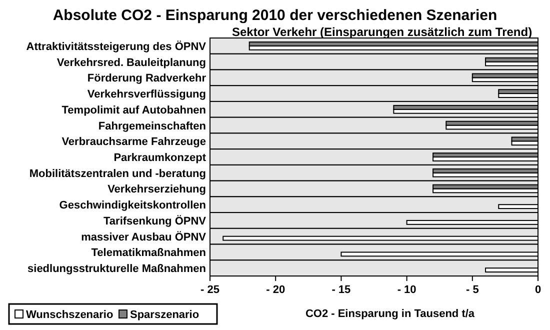  I want to click on y-tick-label: Parkraumkonzept, so click(160, 158).